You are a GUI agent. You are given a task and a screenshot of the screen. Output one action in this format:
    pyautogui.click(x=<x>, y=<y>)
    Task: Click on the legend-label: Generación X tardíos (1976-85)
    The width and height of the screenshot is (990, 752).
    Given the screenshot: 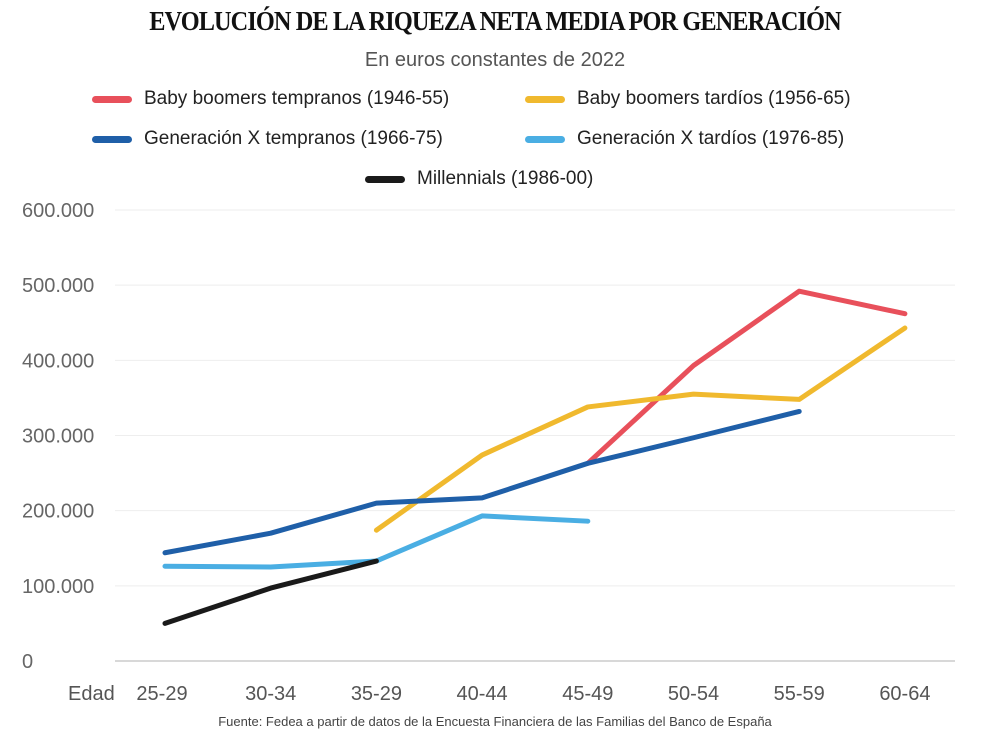 What is the action you would take?
    pyautogui.click(x=711, y=138)
    